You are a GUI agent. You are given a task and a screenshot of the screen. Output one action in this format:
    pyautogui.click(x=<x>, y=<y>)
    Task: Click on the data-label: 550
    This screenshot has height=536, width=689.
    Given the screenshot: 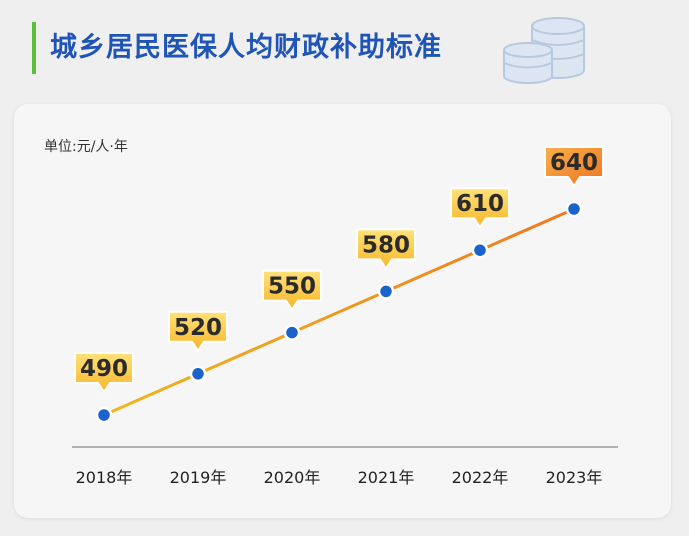 What is the action you would take?
    pyautogui.click(x=292, y=290)
    